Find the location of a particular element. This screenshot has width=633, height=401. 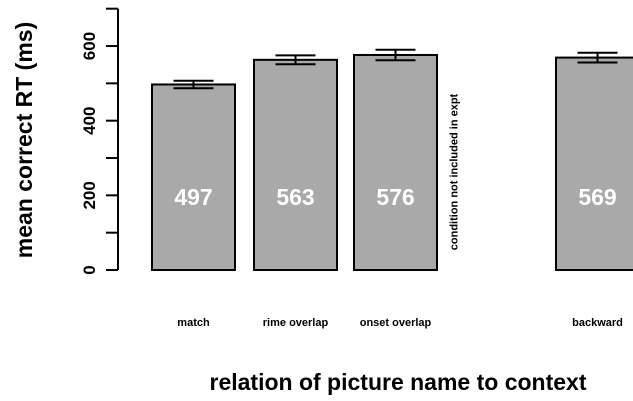

x-category-label: match is located at coordinates (193, 323).